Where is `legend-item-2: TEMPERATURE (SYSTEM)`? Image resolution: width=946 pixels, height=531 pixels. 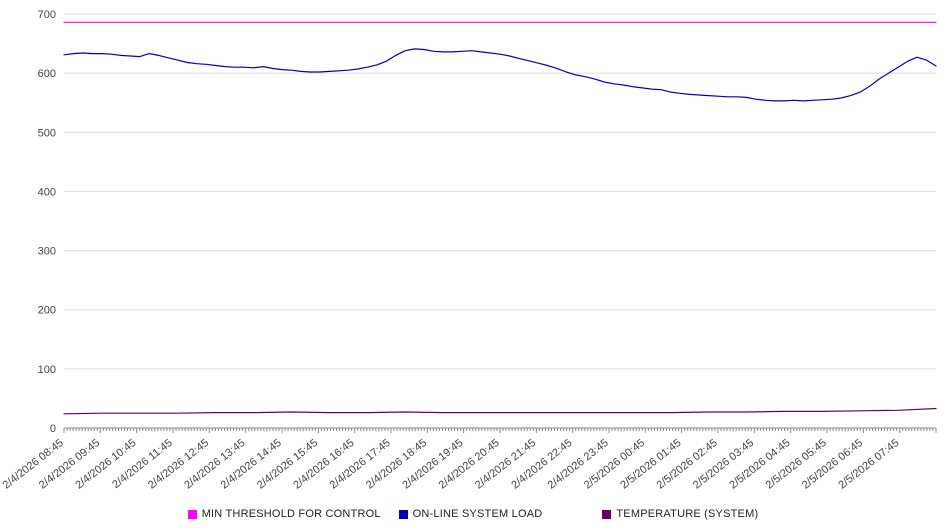
legend-item-2: TEMPERATURE (SYSTEM) is located at coordinates (680, 514).